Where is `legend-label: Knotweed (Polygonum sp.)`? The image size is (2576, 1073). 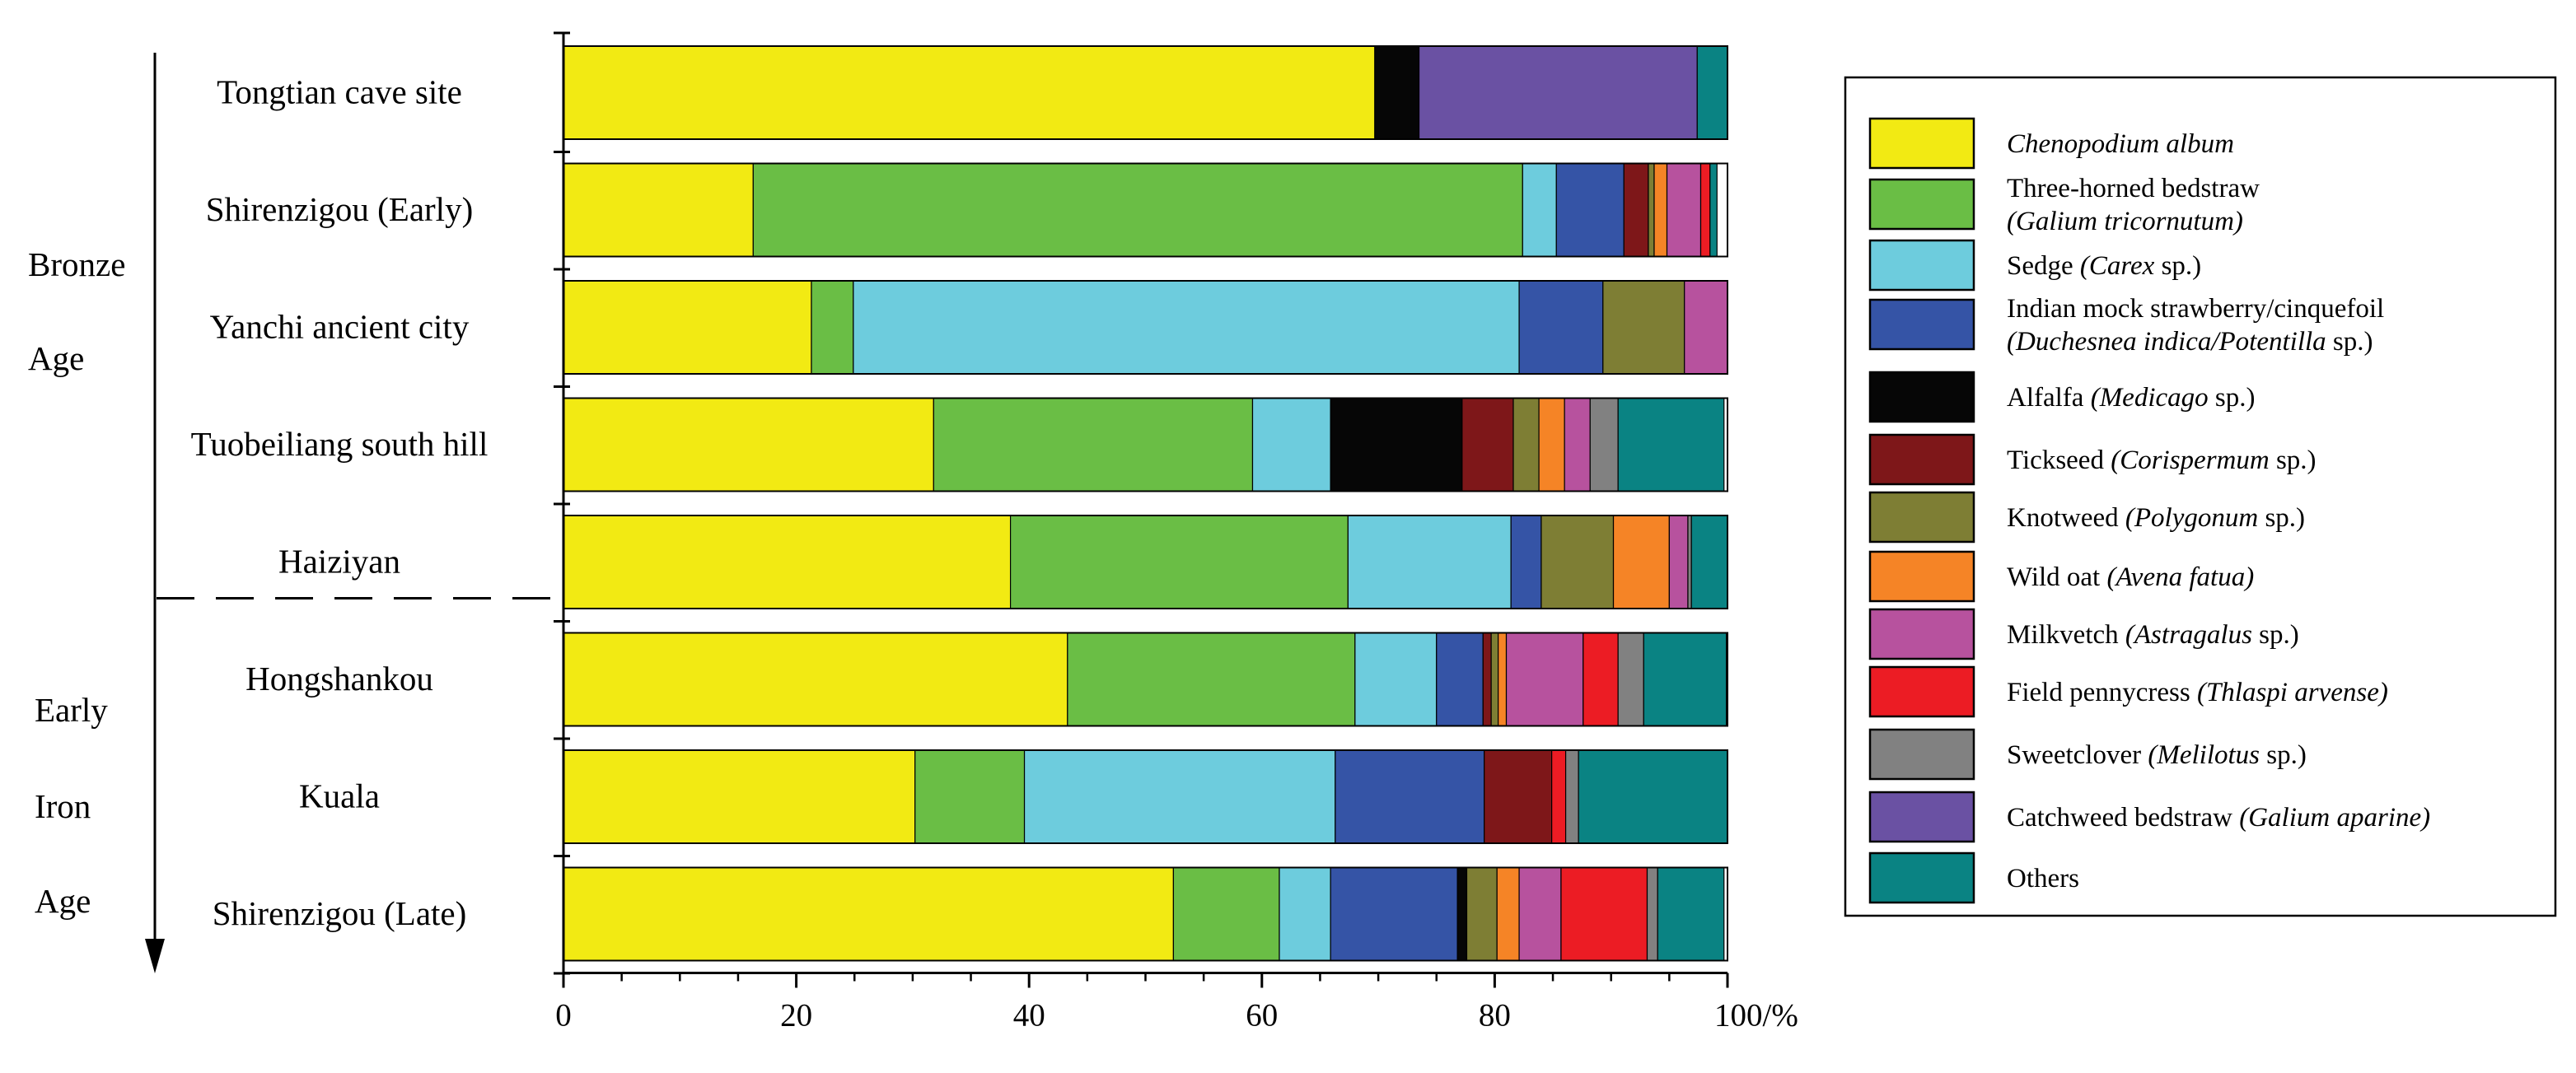 legend-label: Knotweed (Polygonum sp.) is located at coordinates (2156, 518).